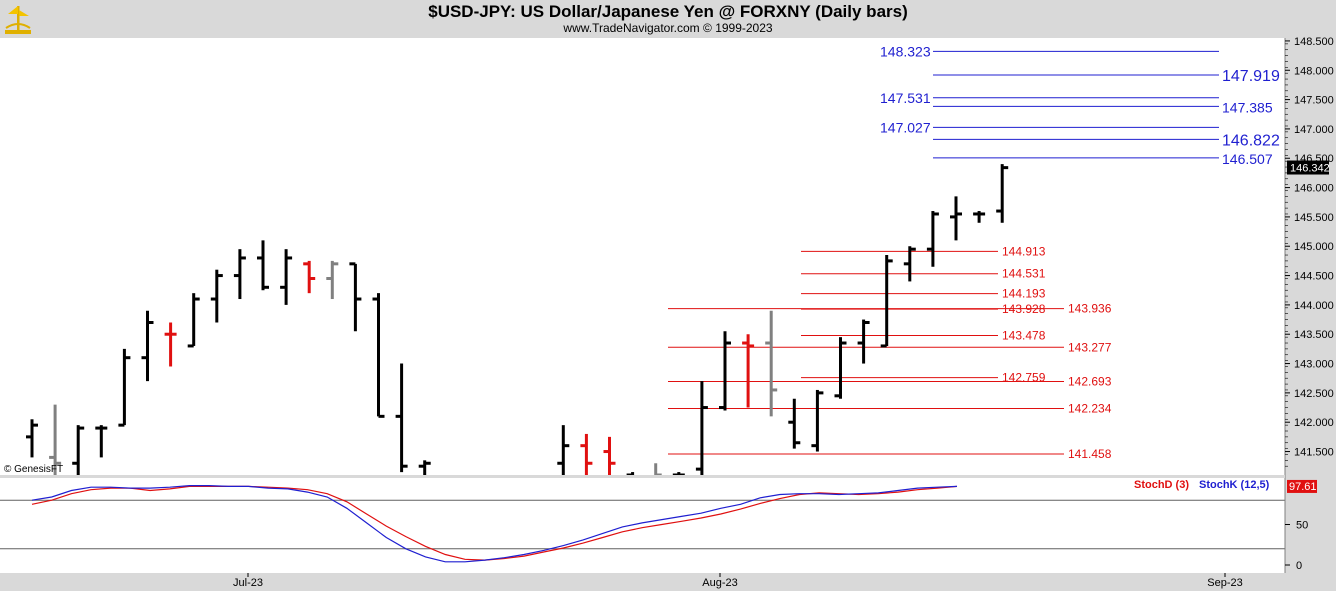 The height and width of the screenshot is (591, 1336). I want to click on x-tick-label: Aug-23, so click(719, 583).